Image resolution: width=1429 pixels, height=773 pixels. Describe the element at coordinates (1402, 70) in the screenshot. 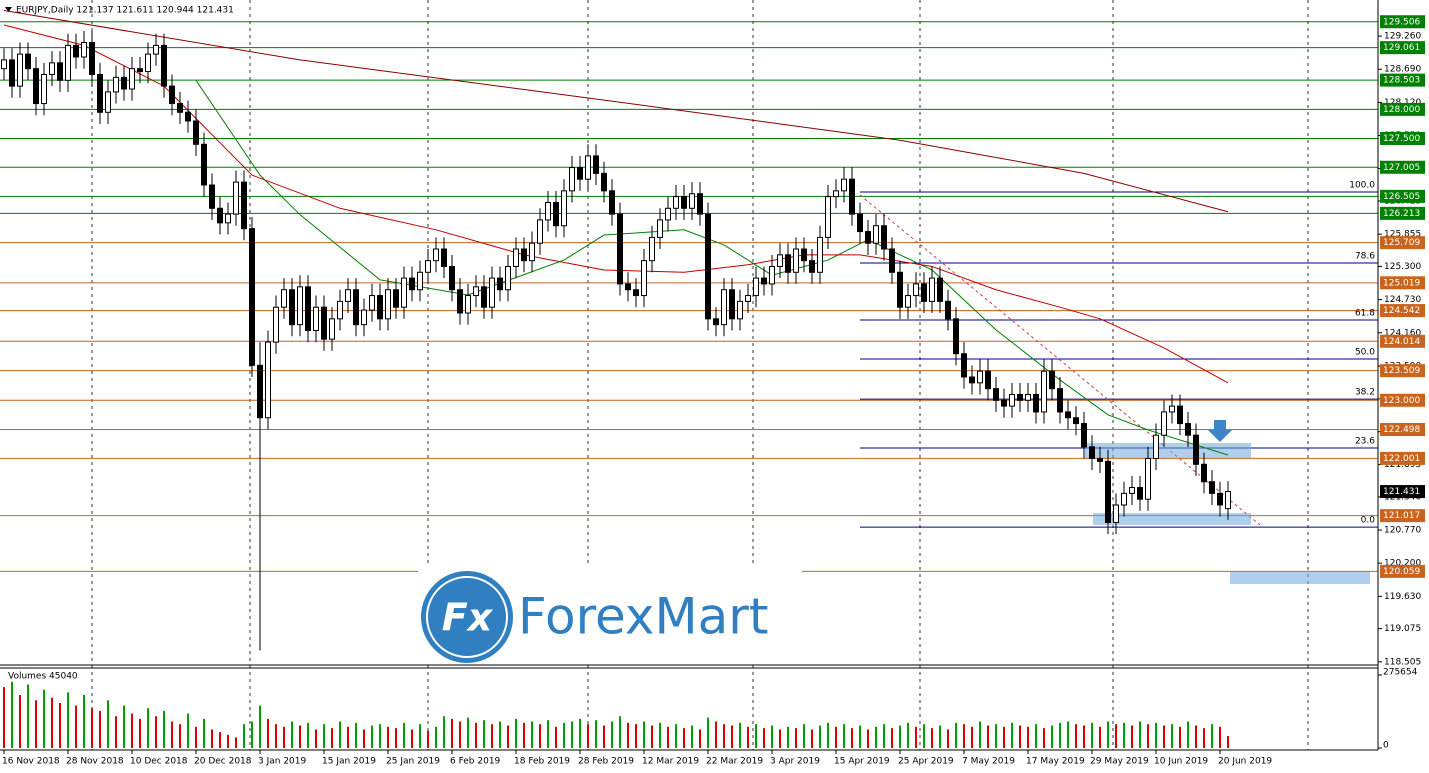

I see `y-tick-label: 128.690` at that location.